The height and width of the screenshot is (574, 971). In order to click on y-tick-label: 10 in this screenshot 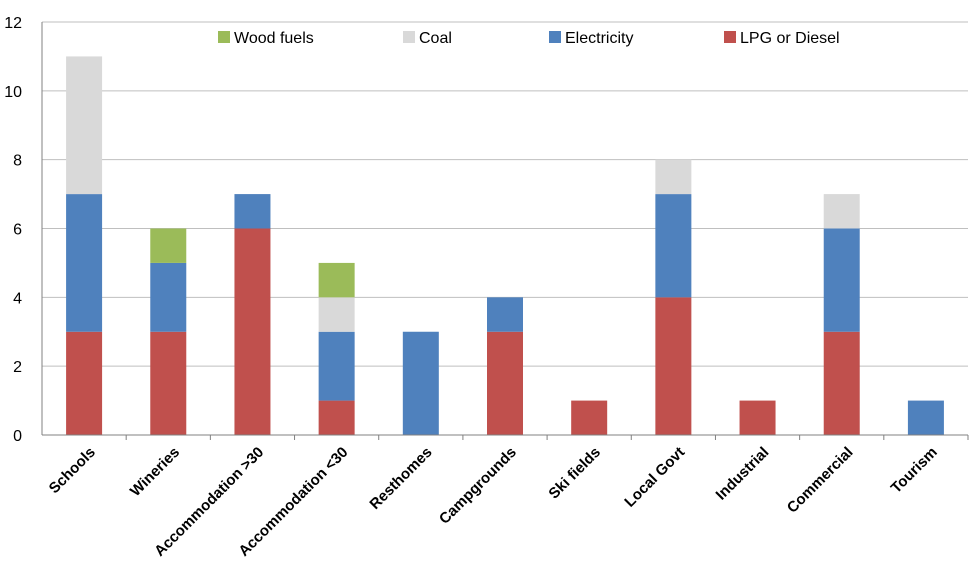, I will do `click(13, 92)`.